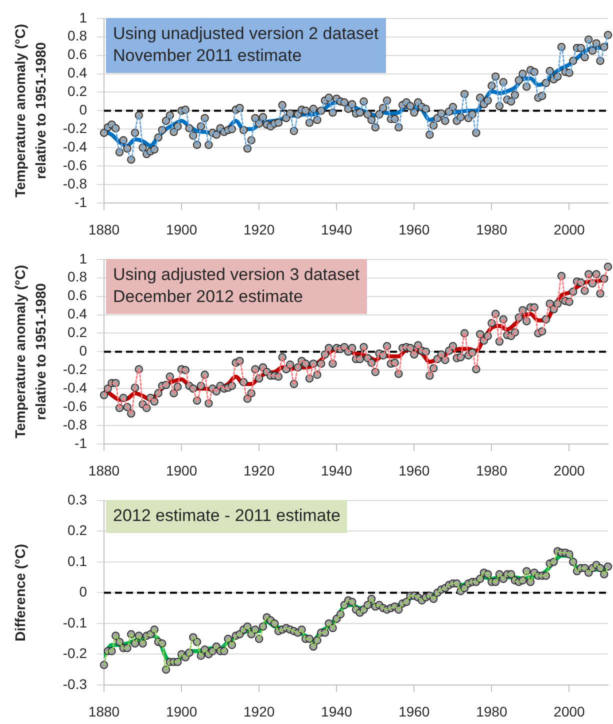 This screenshot has height=724, width=613. What do you see at coordinates (75, 622) in the screenshot?
I see `y-tick-label: -0.1` at bounding box center [75, 622].